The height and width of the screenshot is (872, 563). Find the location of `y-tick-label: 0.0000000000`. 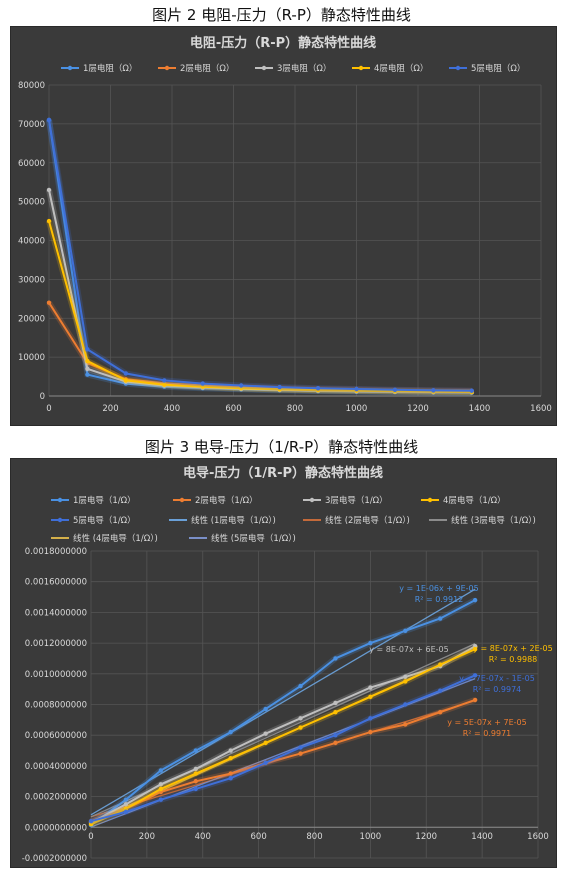

y-tick-label: 0.0000000000 is located at coordinates (56, 828).